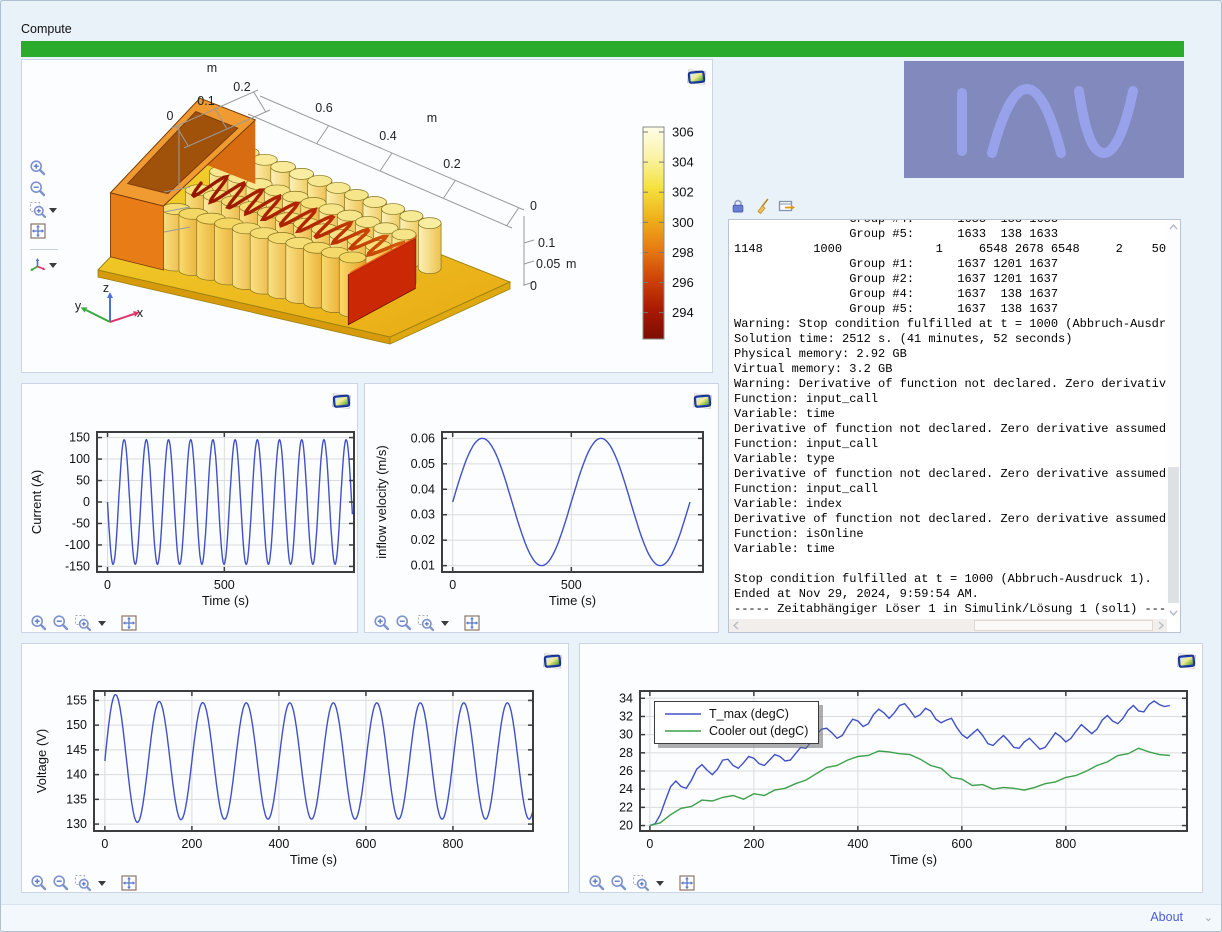 This screenshot has width=1222, height=932. Describe the element at coordinates (611, 917) in the screenshot. I see `status-bar: About ⌄` at that location.